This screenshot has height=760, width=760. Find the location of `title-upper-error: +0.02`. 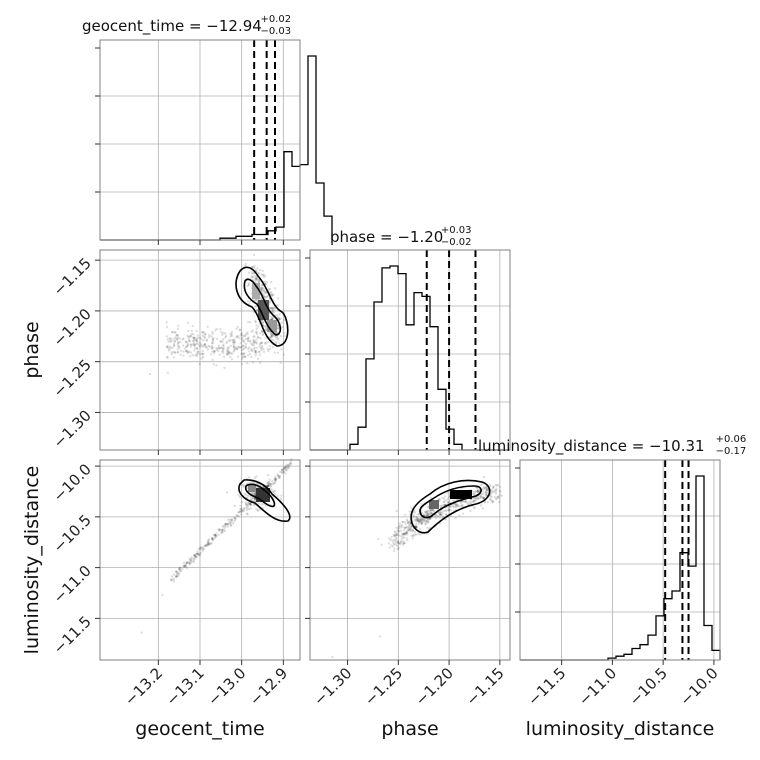

title-upper-error: +0.02 is located at coordinates (275, 19).